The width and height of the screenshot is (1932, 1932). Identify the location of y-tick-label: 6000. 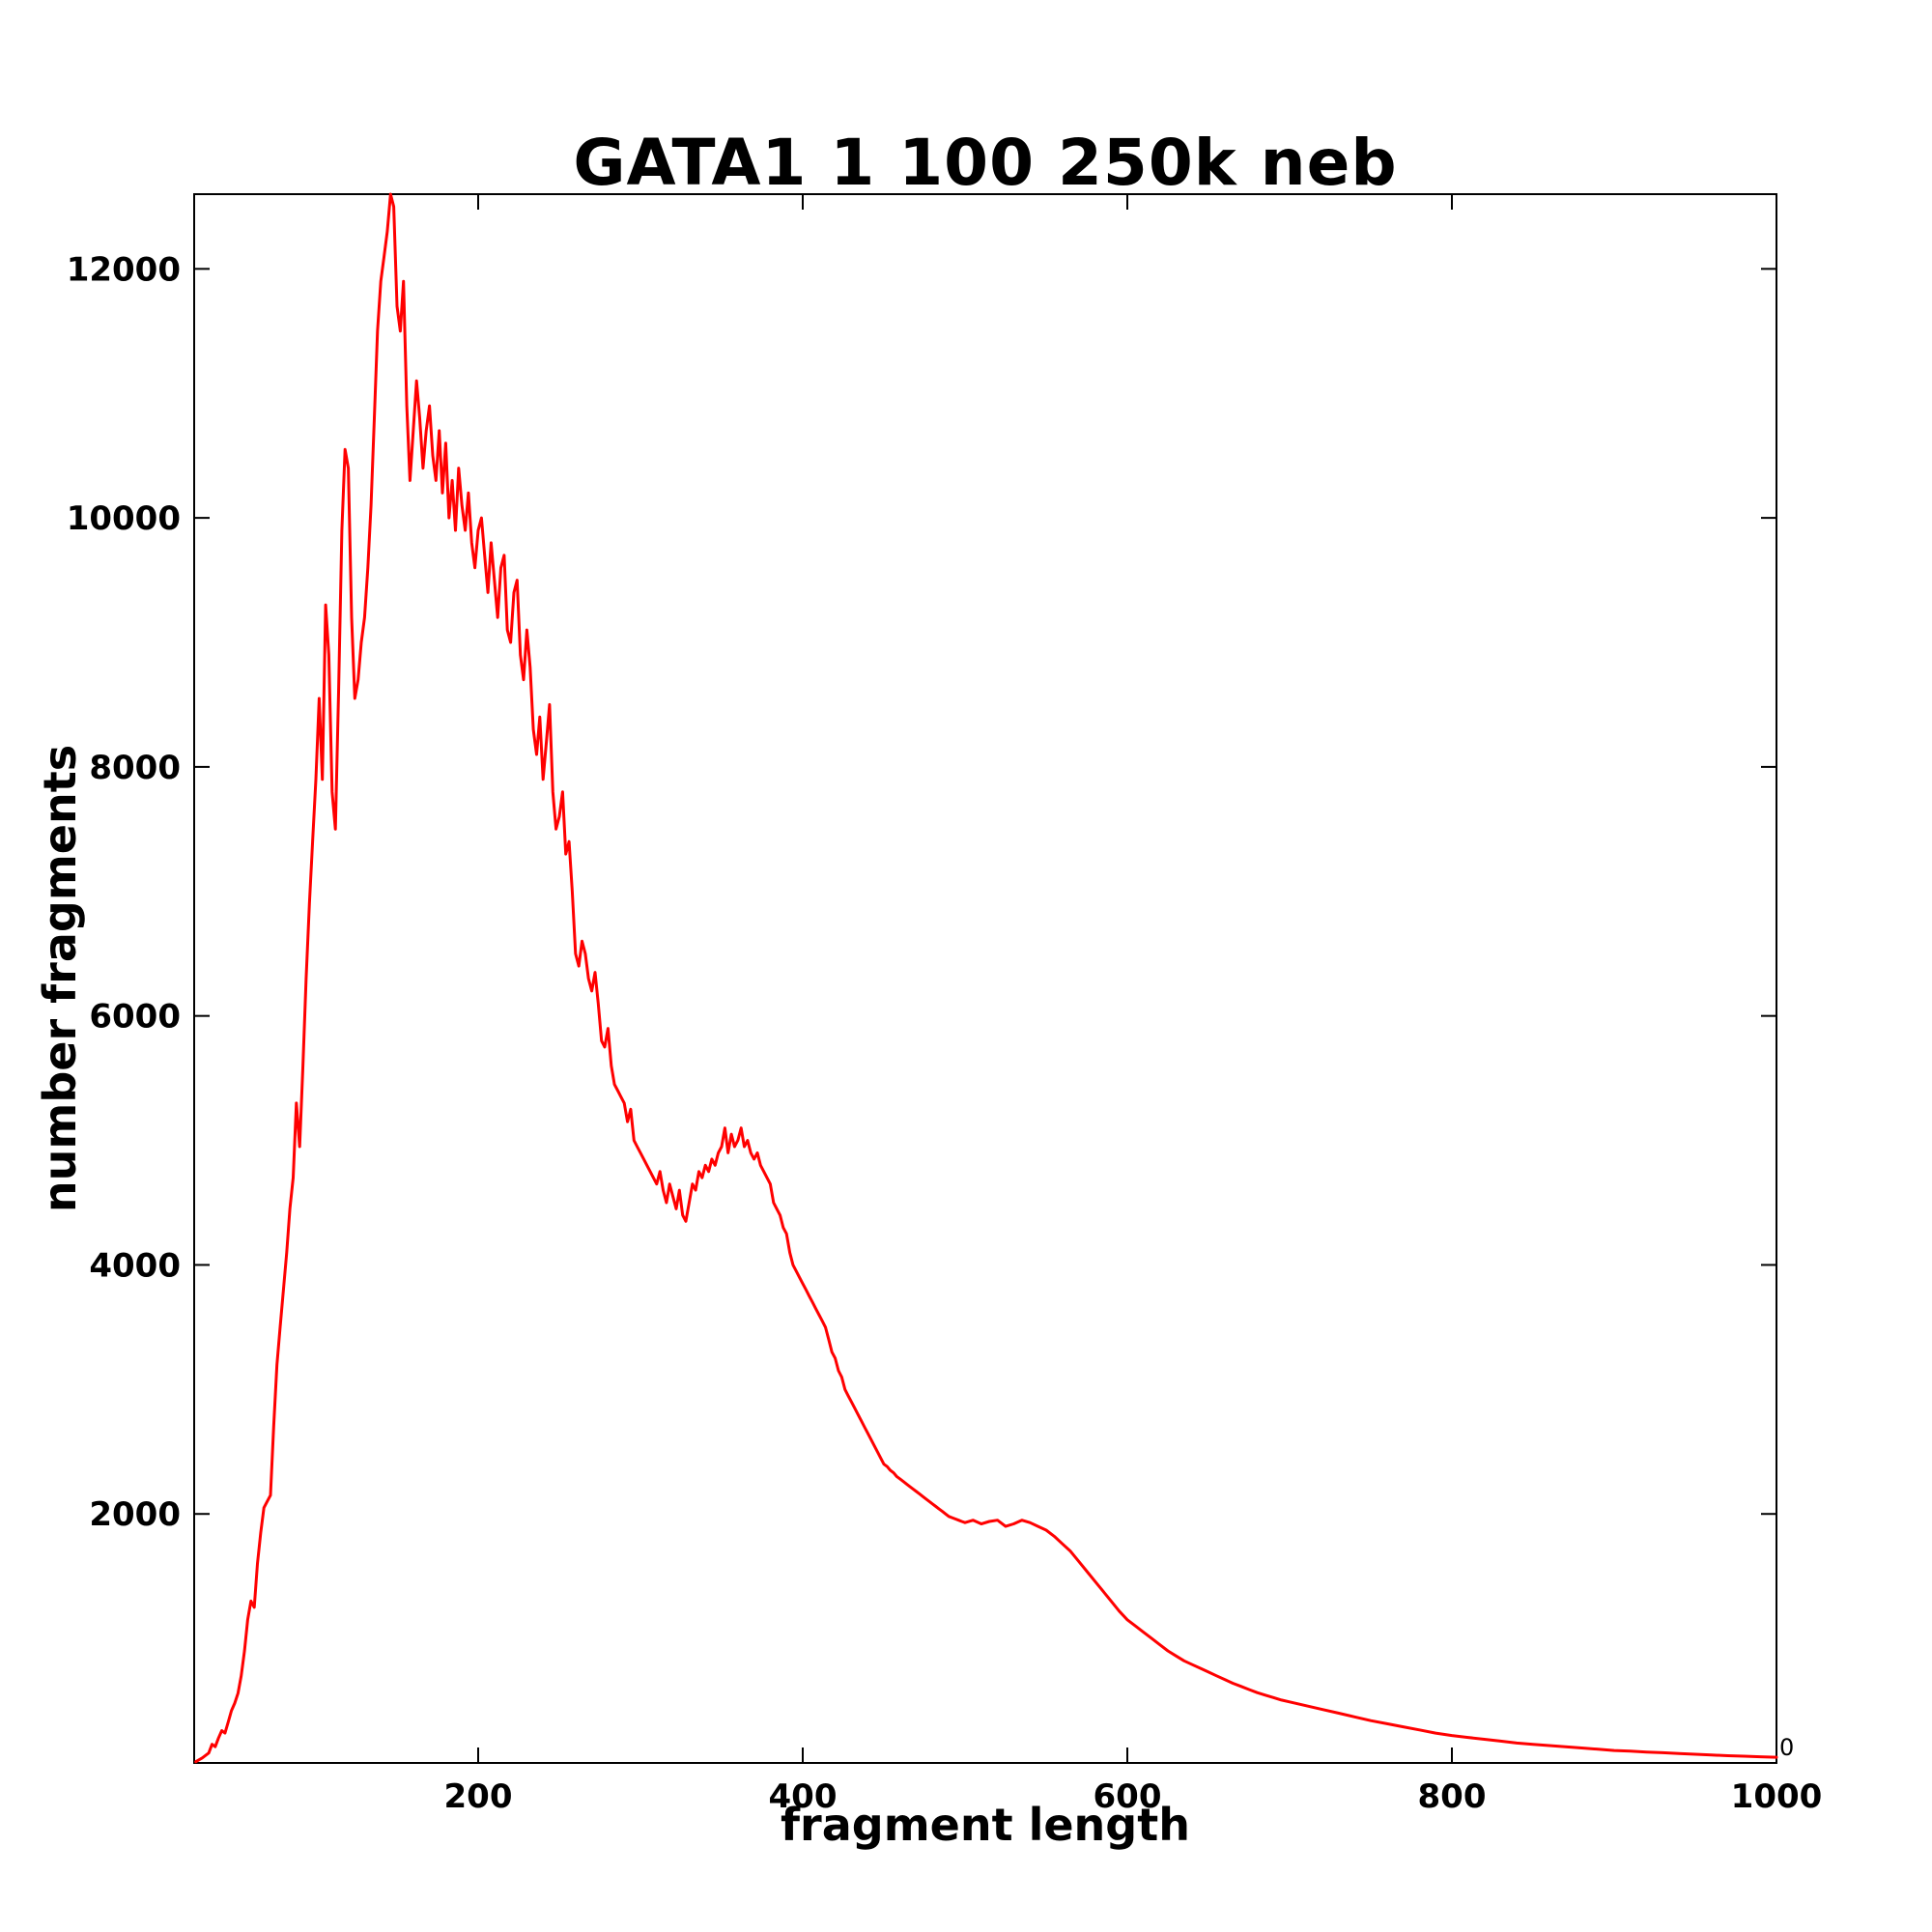
(135, 1018).